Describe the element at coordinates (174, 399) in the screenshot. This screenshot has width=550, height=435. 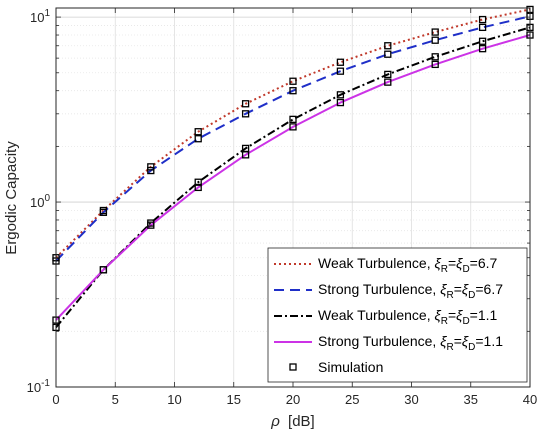
I see `x-tick-label: 10` at that location.